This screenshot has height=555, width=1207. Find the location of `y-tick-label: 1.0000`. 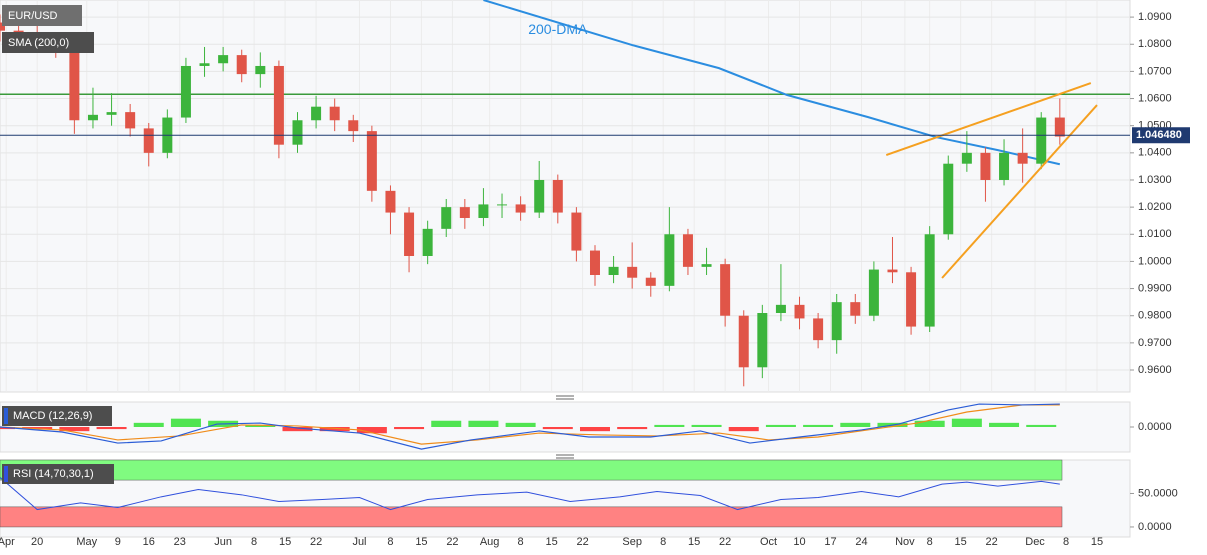

y-tick-label: 1.0000 is located at coordinates (1155, 261).